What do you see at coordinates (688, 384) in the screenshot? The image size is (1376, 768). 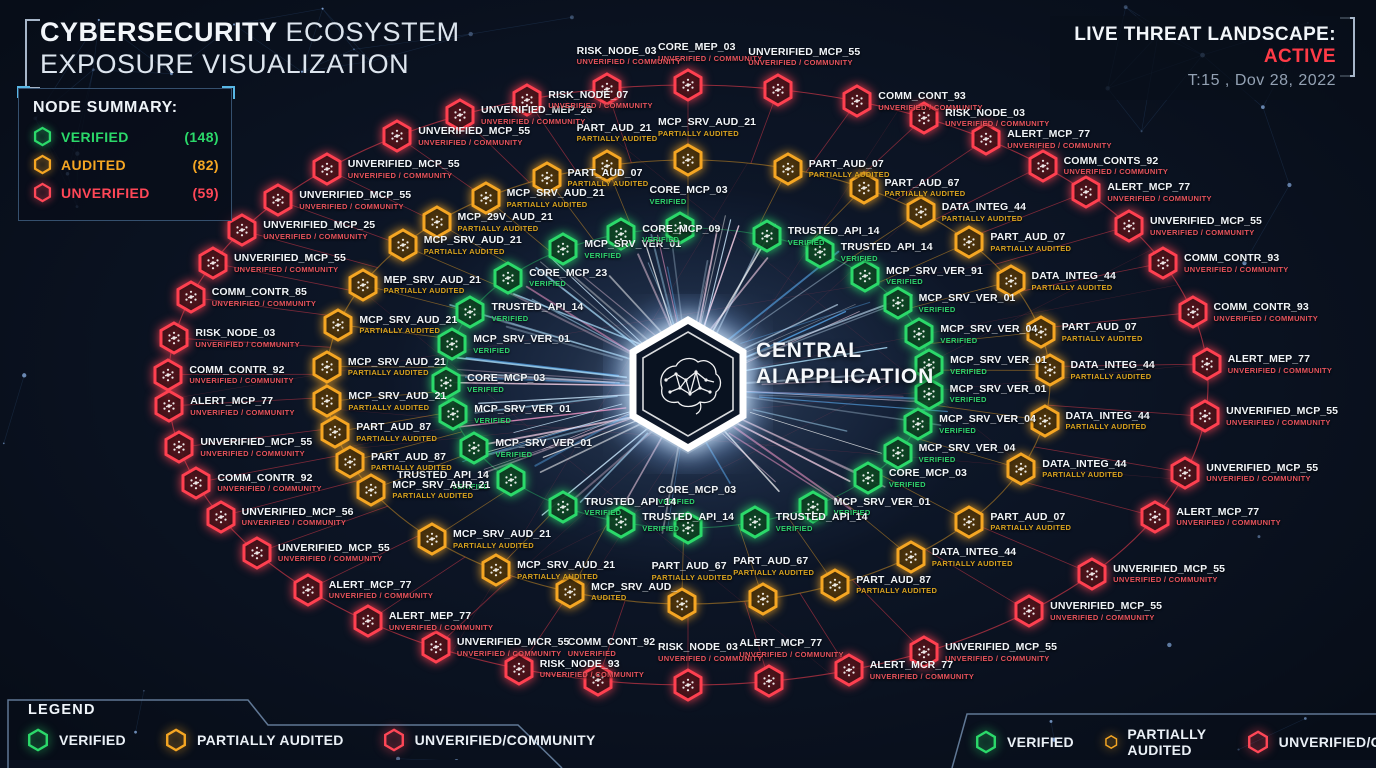 I see `central-ai-hexagon` at bounding box center [688, 384].